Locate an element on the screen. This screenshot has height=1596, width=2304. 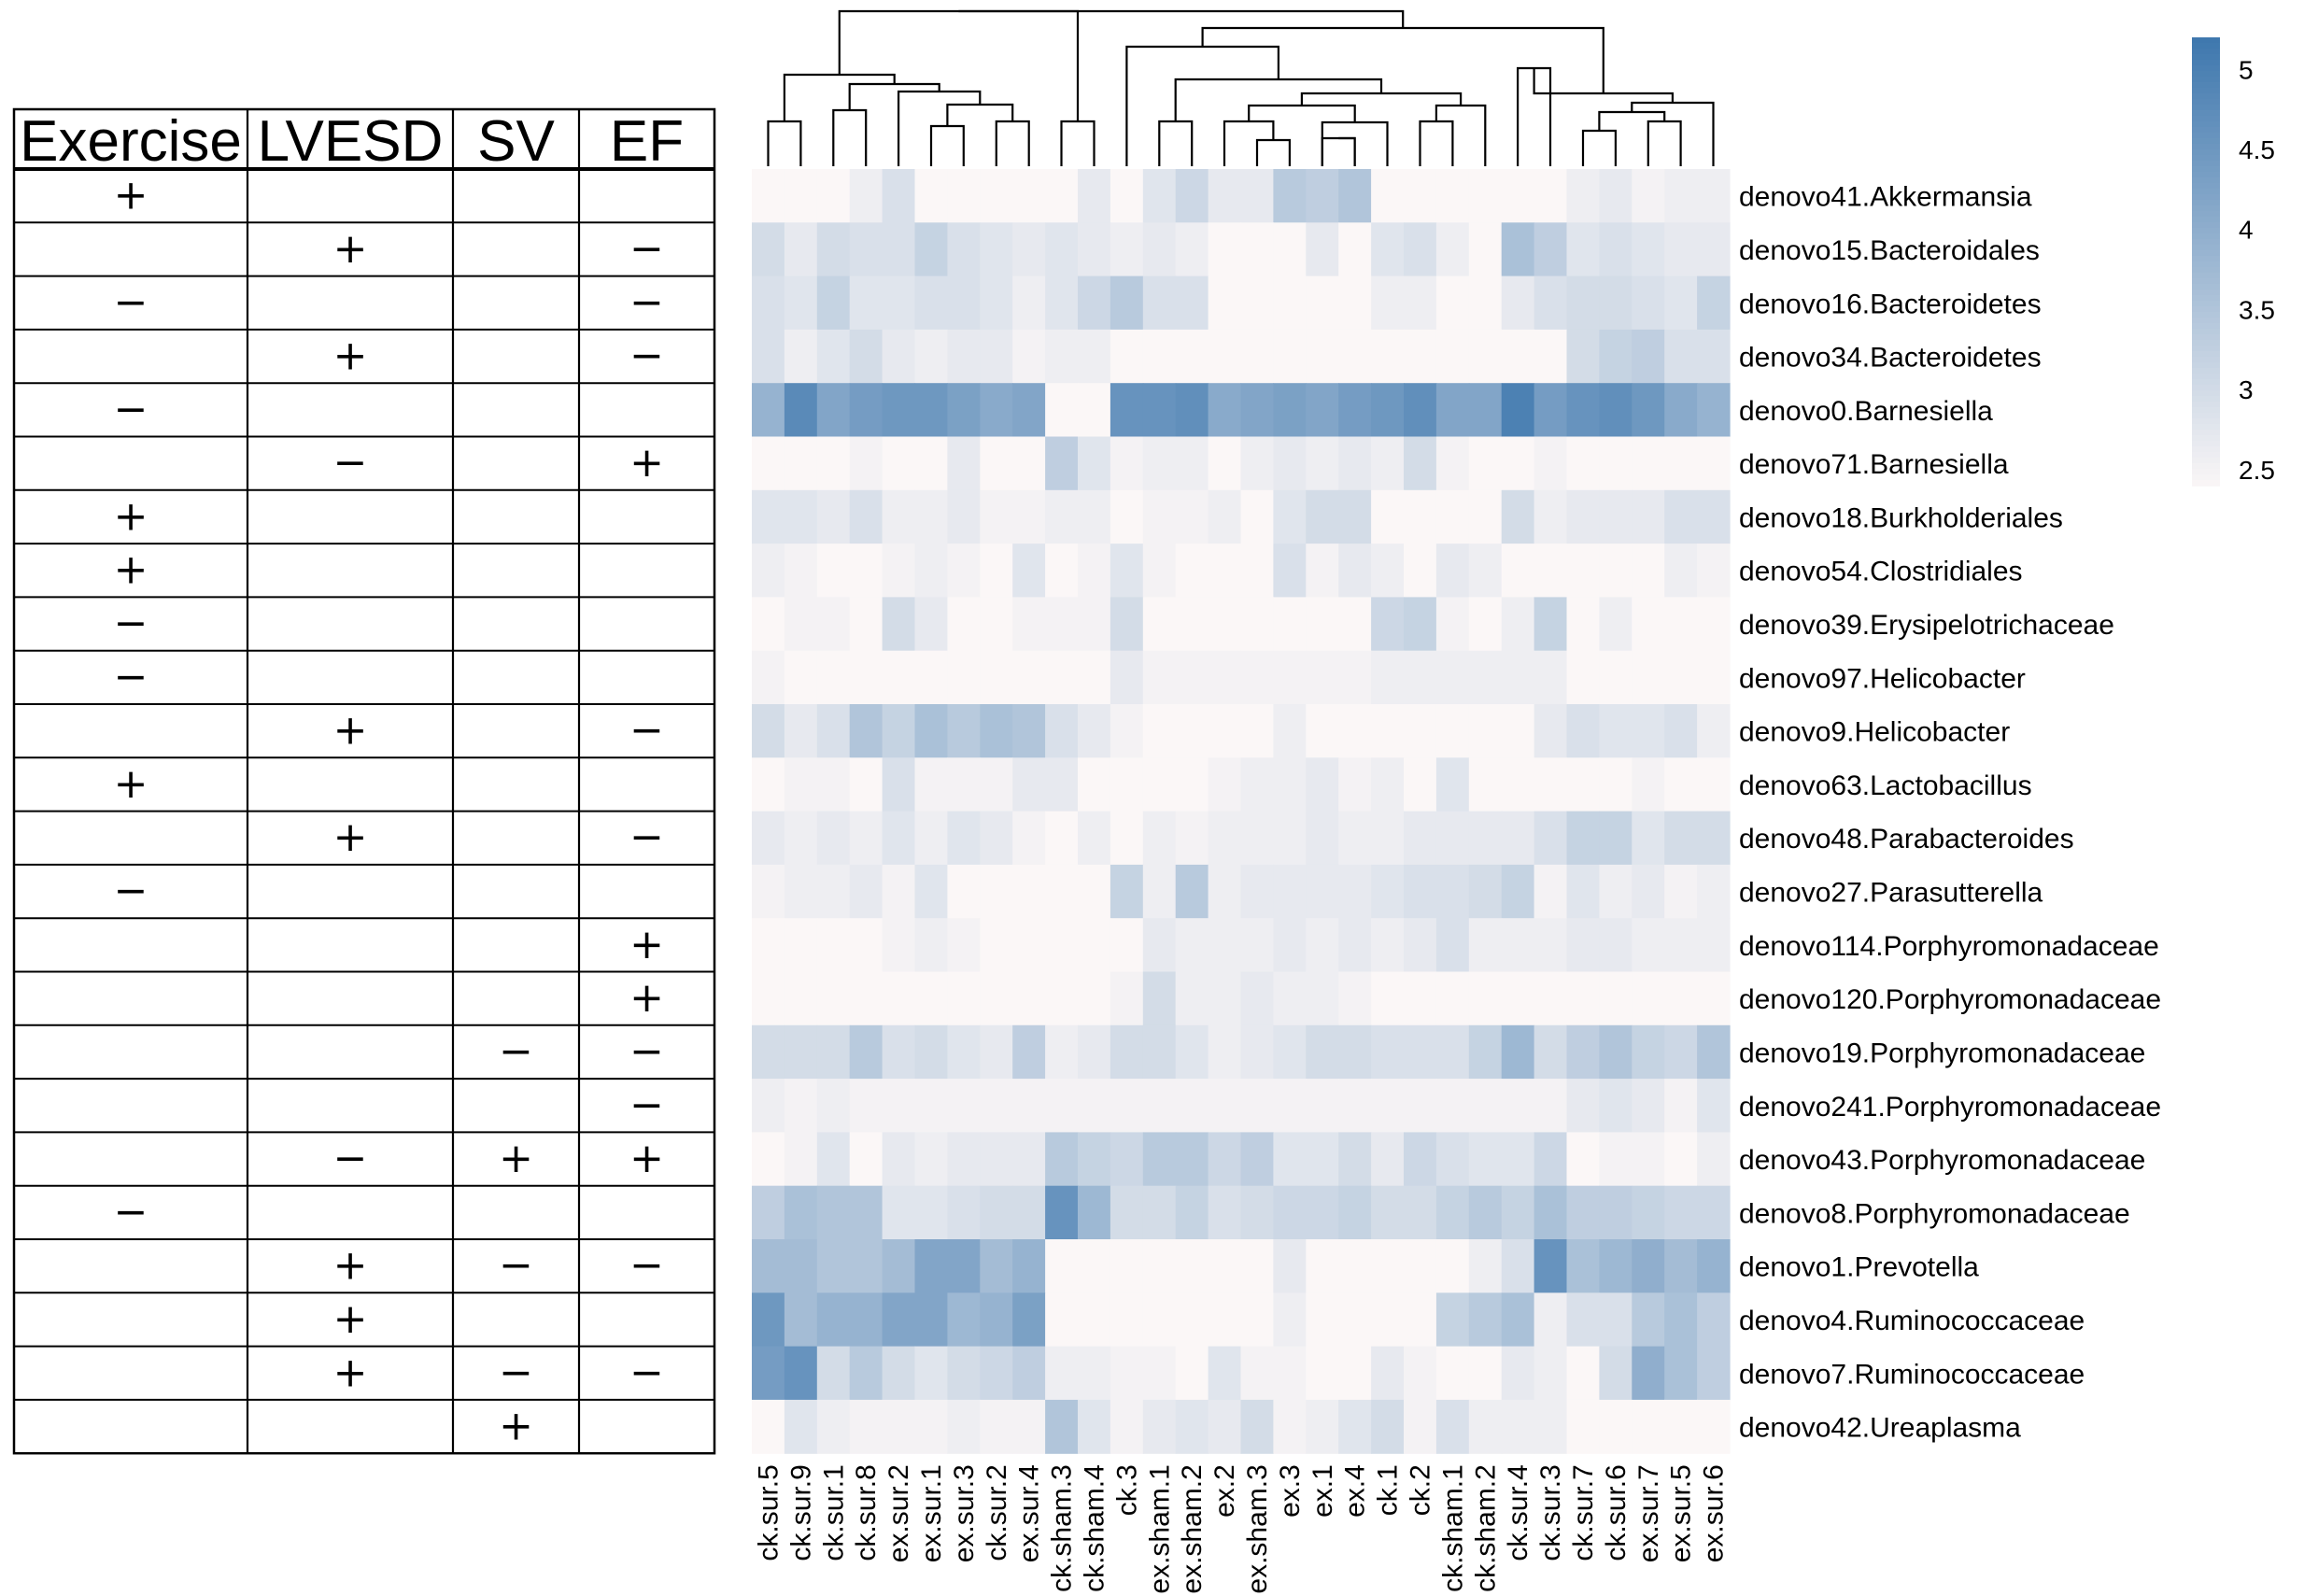
column-label: ex.sur.1 is located at coordinates (931, 1513).